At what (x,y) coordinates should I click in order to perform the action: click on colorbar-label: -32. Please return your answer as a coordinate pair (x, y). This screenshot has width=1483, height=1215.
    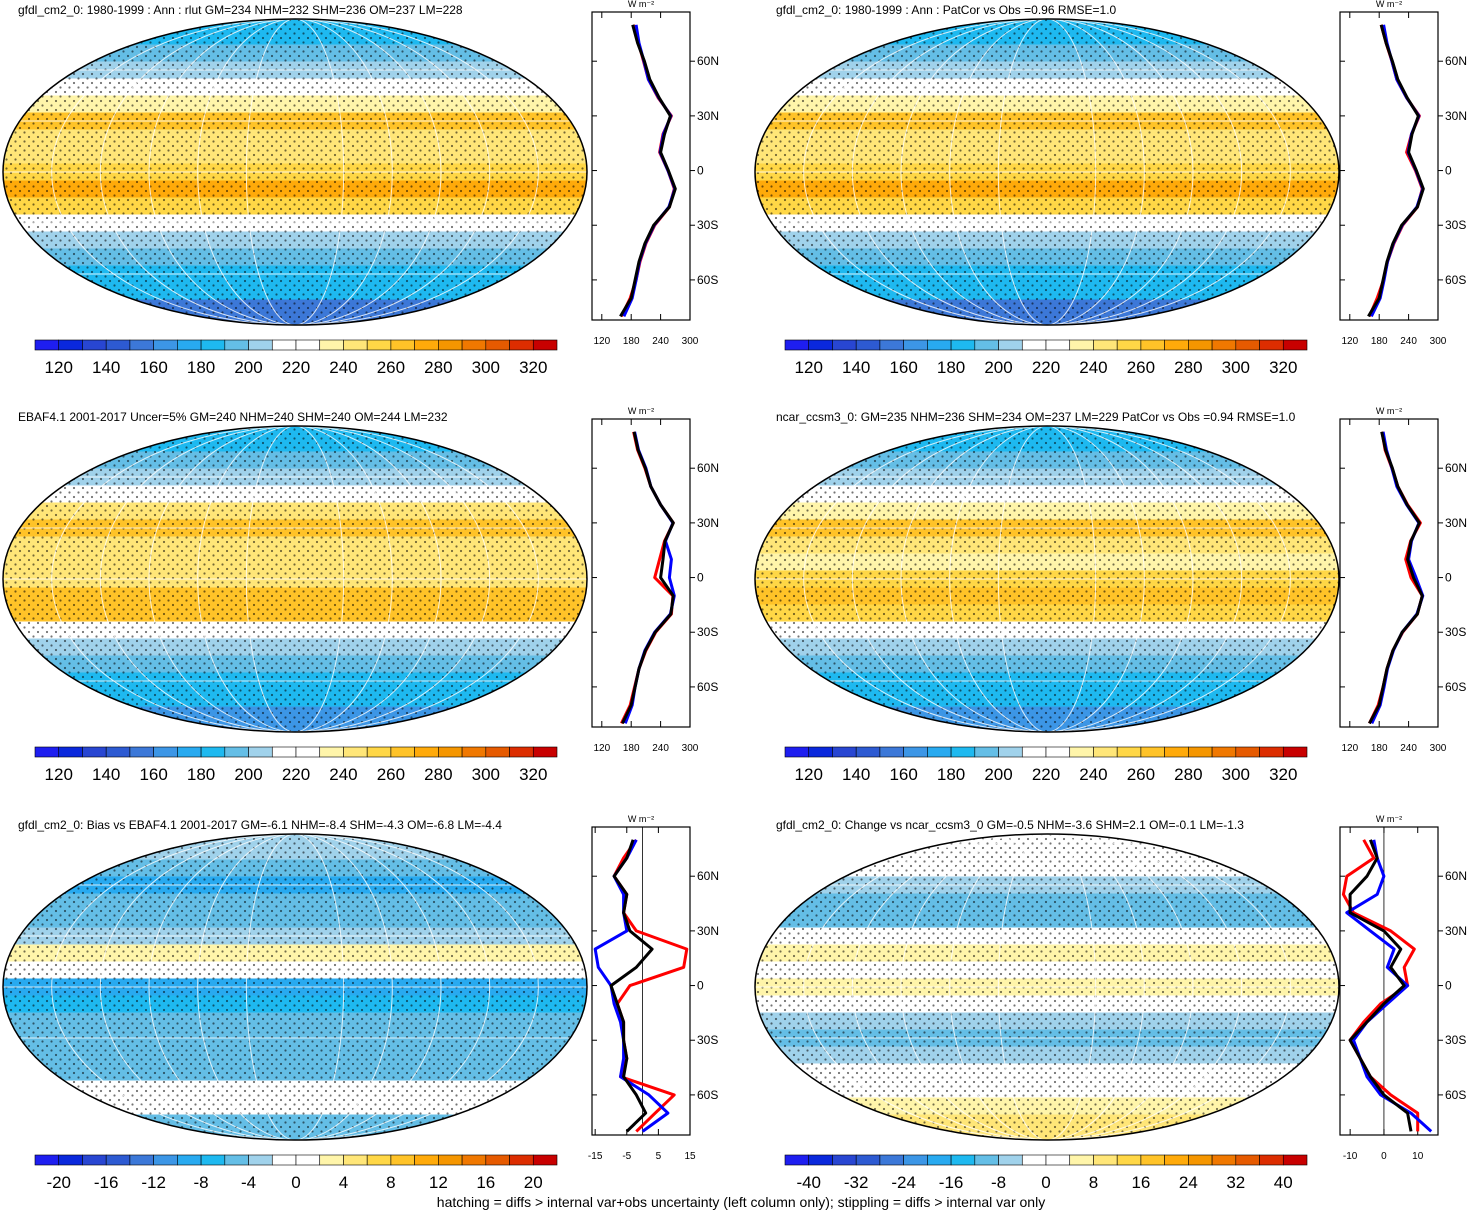
    Looking at the image, I should click on (856, 1182).